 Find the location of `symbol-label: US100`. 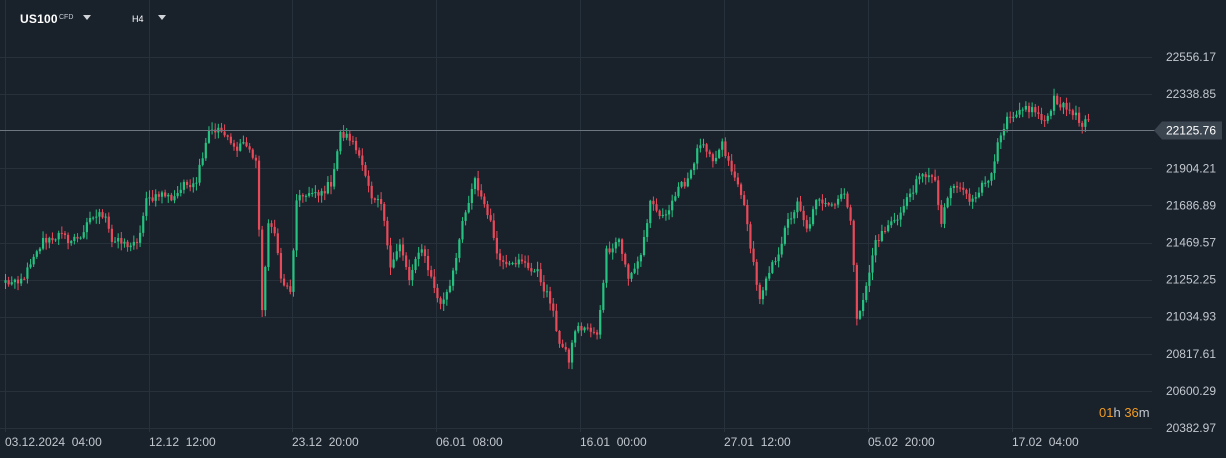

symbol-label: US100 is located at coordinates (39, 19).